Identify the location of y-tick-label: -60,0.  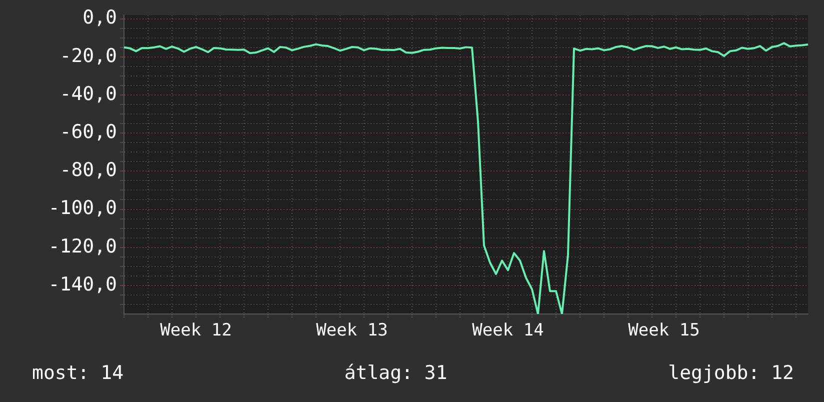
(88, 132).